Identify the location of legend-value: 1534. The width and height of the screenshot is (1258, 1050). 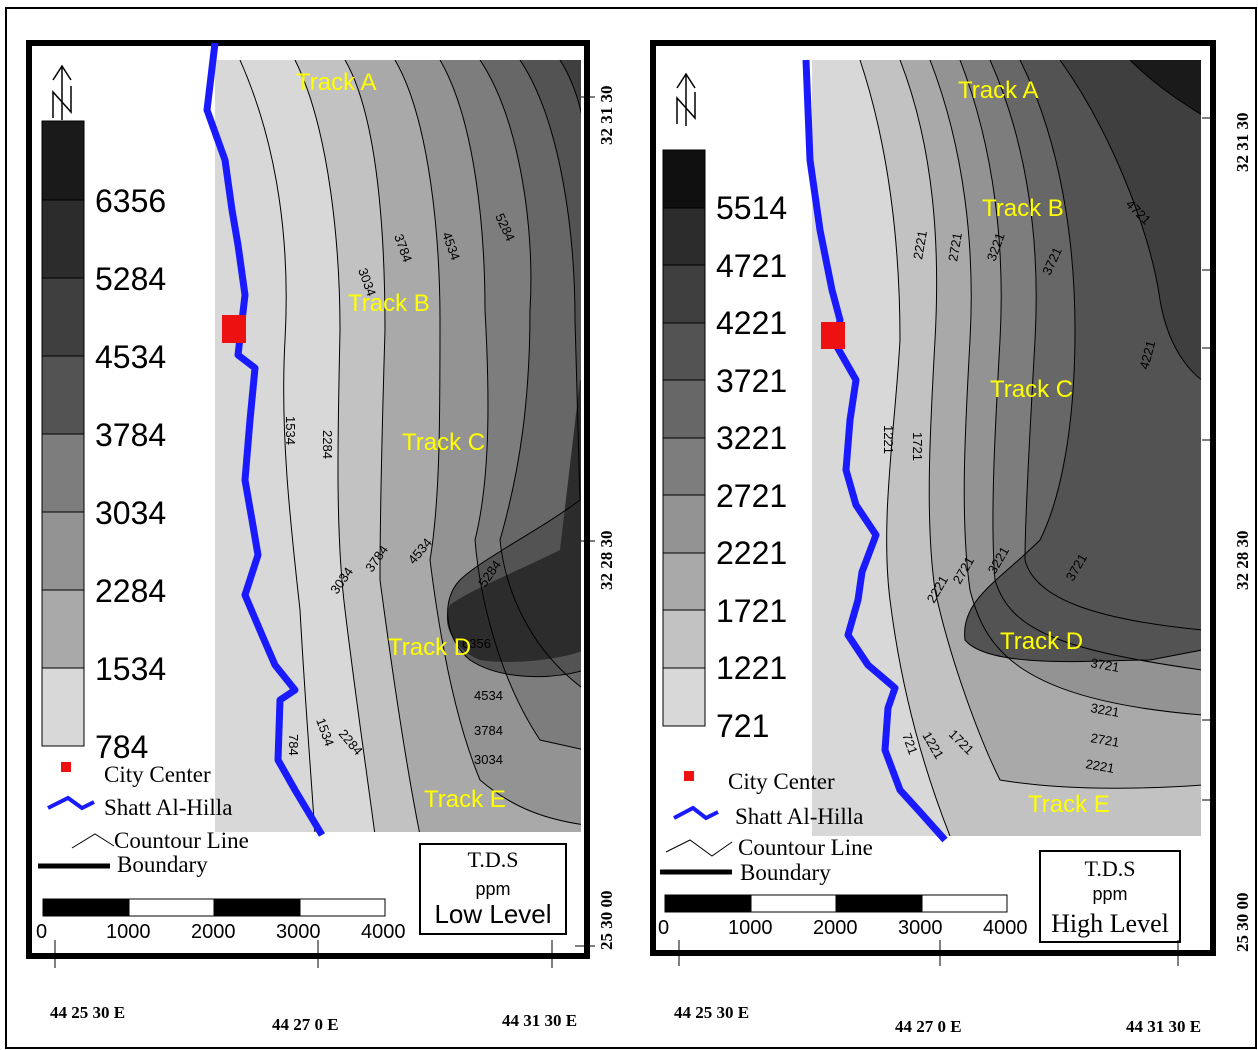
(130, 669).